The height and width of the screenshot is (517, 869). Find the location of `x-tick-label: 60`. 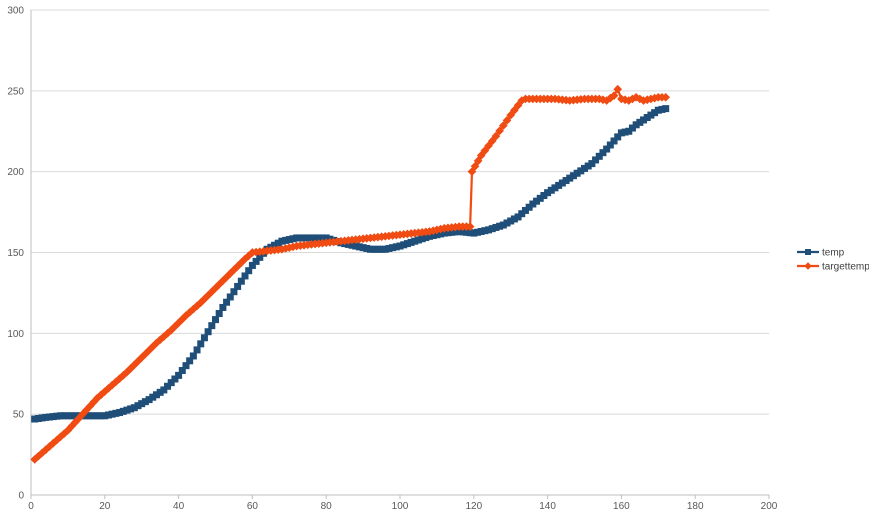

x-tick-label: 60 is located at coordinates (253, 506).